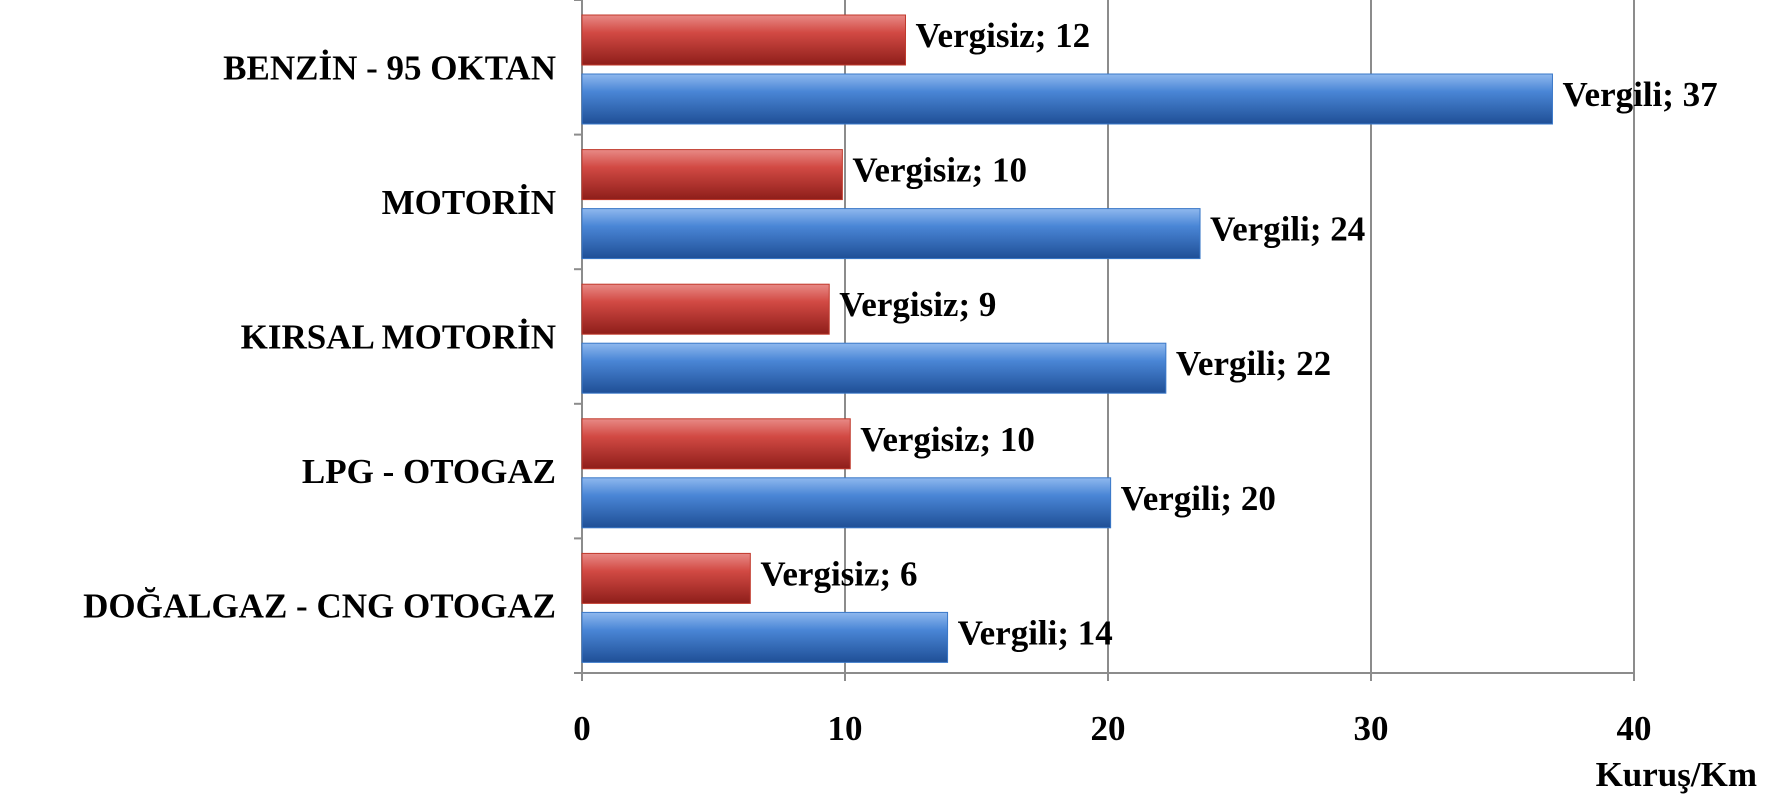 The width and height of the screenshot is (1770, 801). What do you see at coordinates (1676, 774) in the screenshot?
I see `x-axis-label: Kuruş/Km` at bounding box center [1676, 774].